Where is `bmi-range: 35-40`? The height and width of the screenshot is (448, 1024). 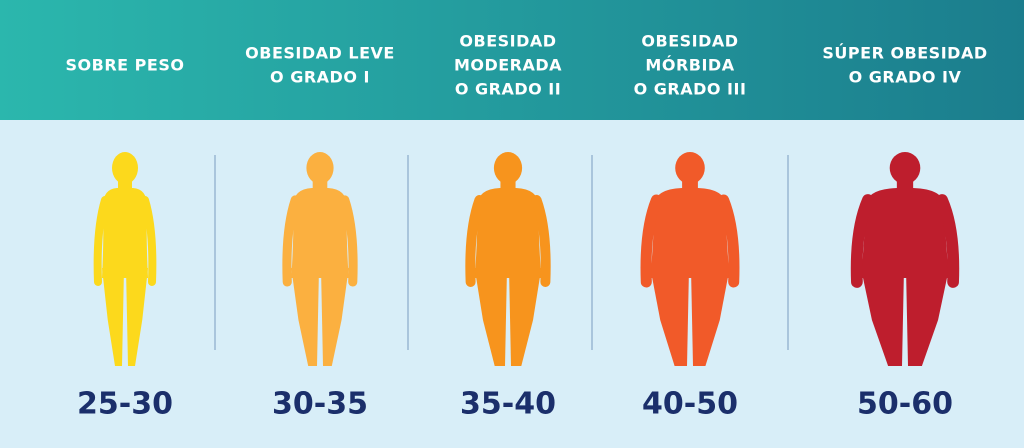 bmi-range: 35-40 is located at coordinates (508, 404).